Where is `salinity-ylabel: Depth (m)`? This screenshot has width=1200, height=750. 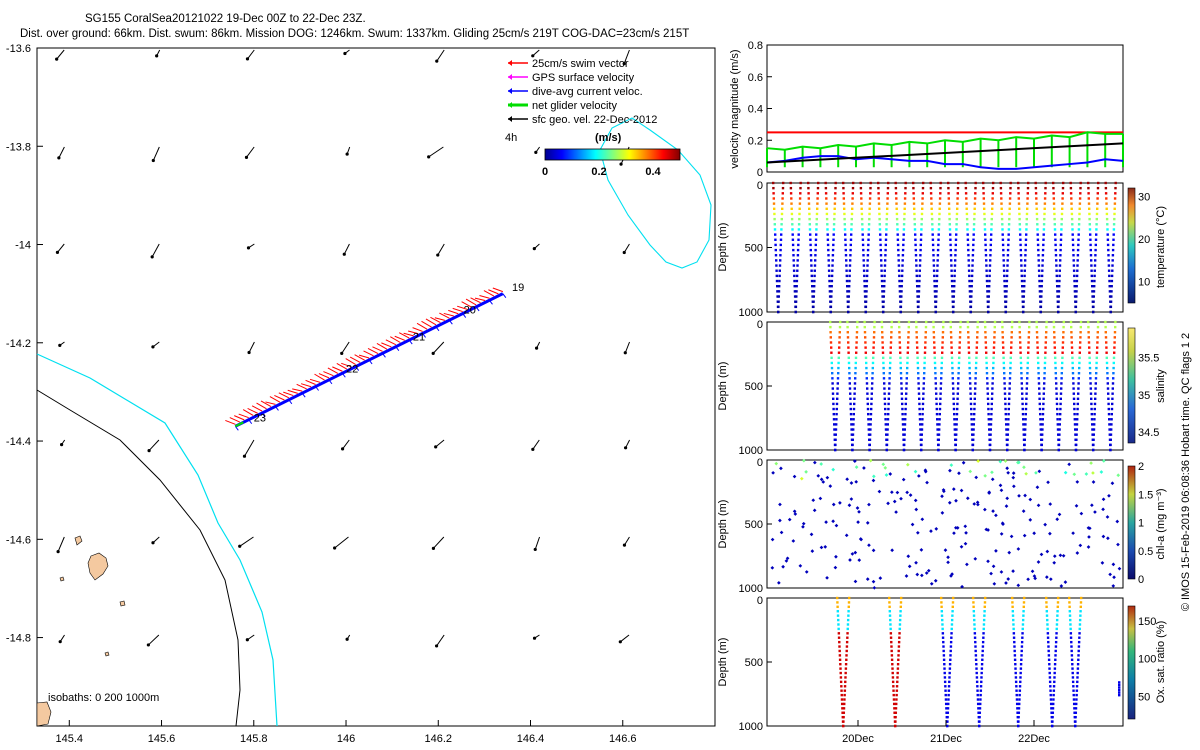
salinity-ylabel: Depth (m) is located at coordinates (723, 386).